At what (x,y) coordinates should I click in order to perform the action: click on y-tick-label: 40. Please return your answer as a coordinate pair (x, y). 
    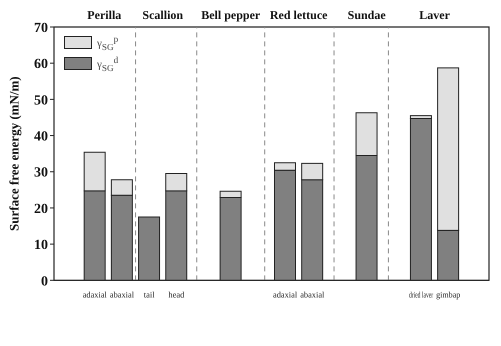
    Looking at the image, I should click on (41, 137).